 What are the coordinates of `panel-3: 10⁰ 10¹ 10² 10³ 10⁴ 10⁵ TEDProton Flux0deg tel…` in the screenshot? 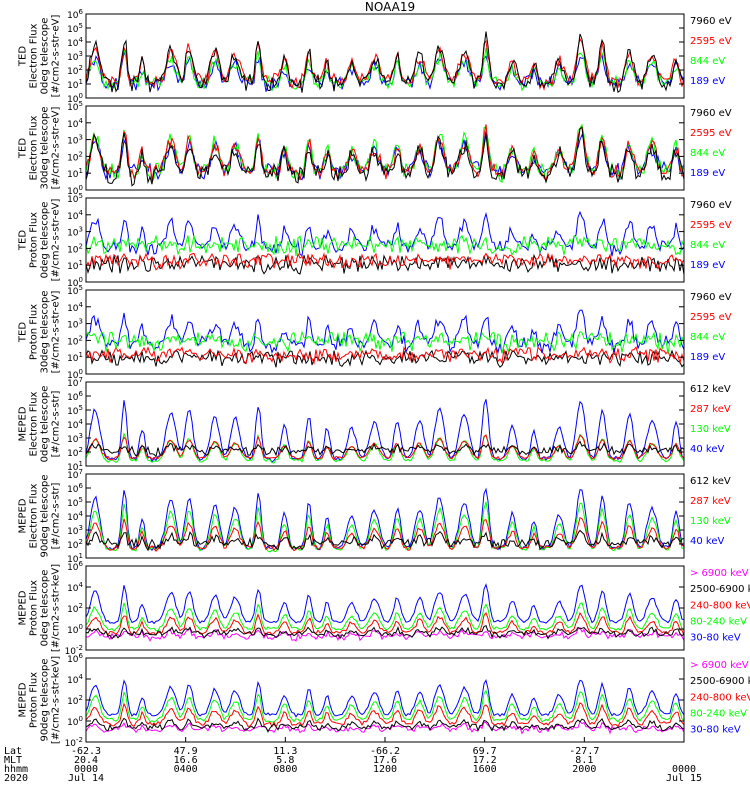 It's located at (375, 240).